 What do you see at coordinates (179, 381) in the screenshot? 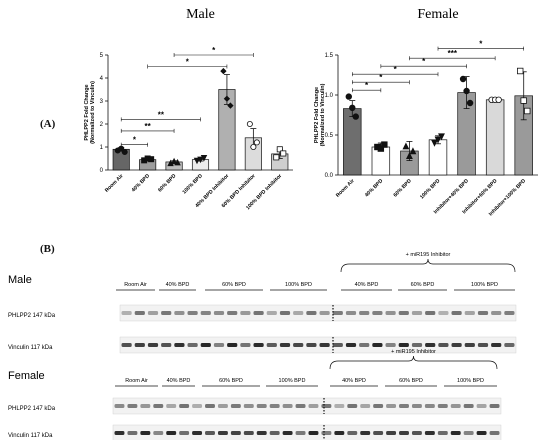
I see `blot-group-label: 40% BPD` at bounding box center [179, 381].